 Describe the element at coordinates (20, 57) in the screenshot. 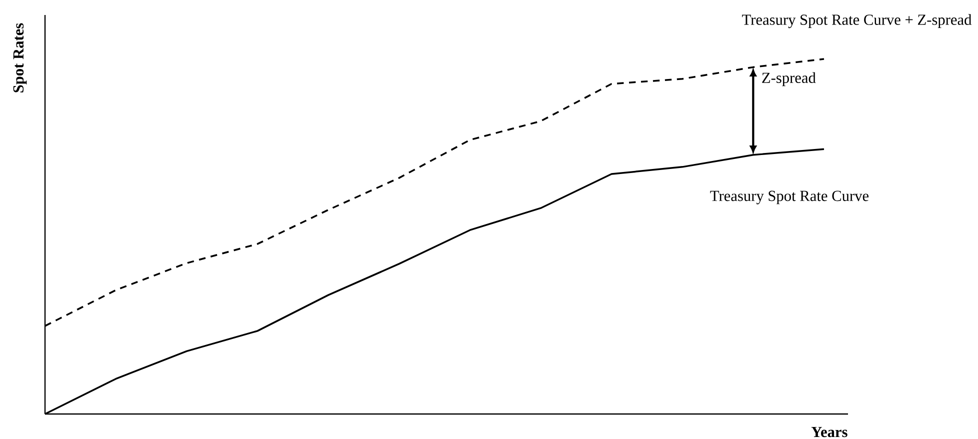

I see `y-axis-title: Spot Rates` at that location.